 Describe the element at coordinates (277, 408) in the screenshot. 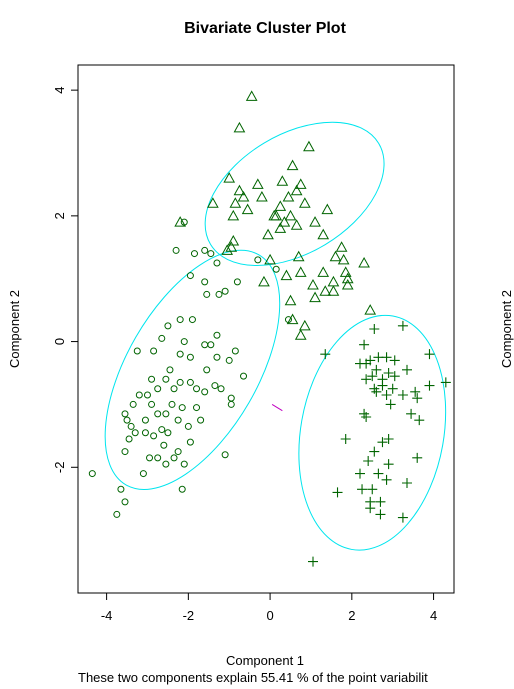

I see `cluster-connectors` at that location.